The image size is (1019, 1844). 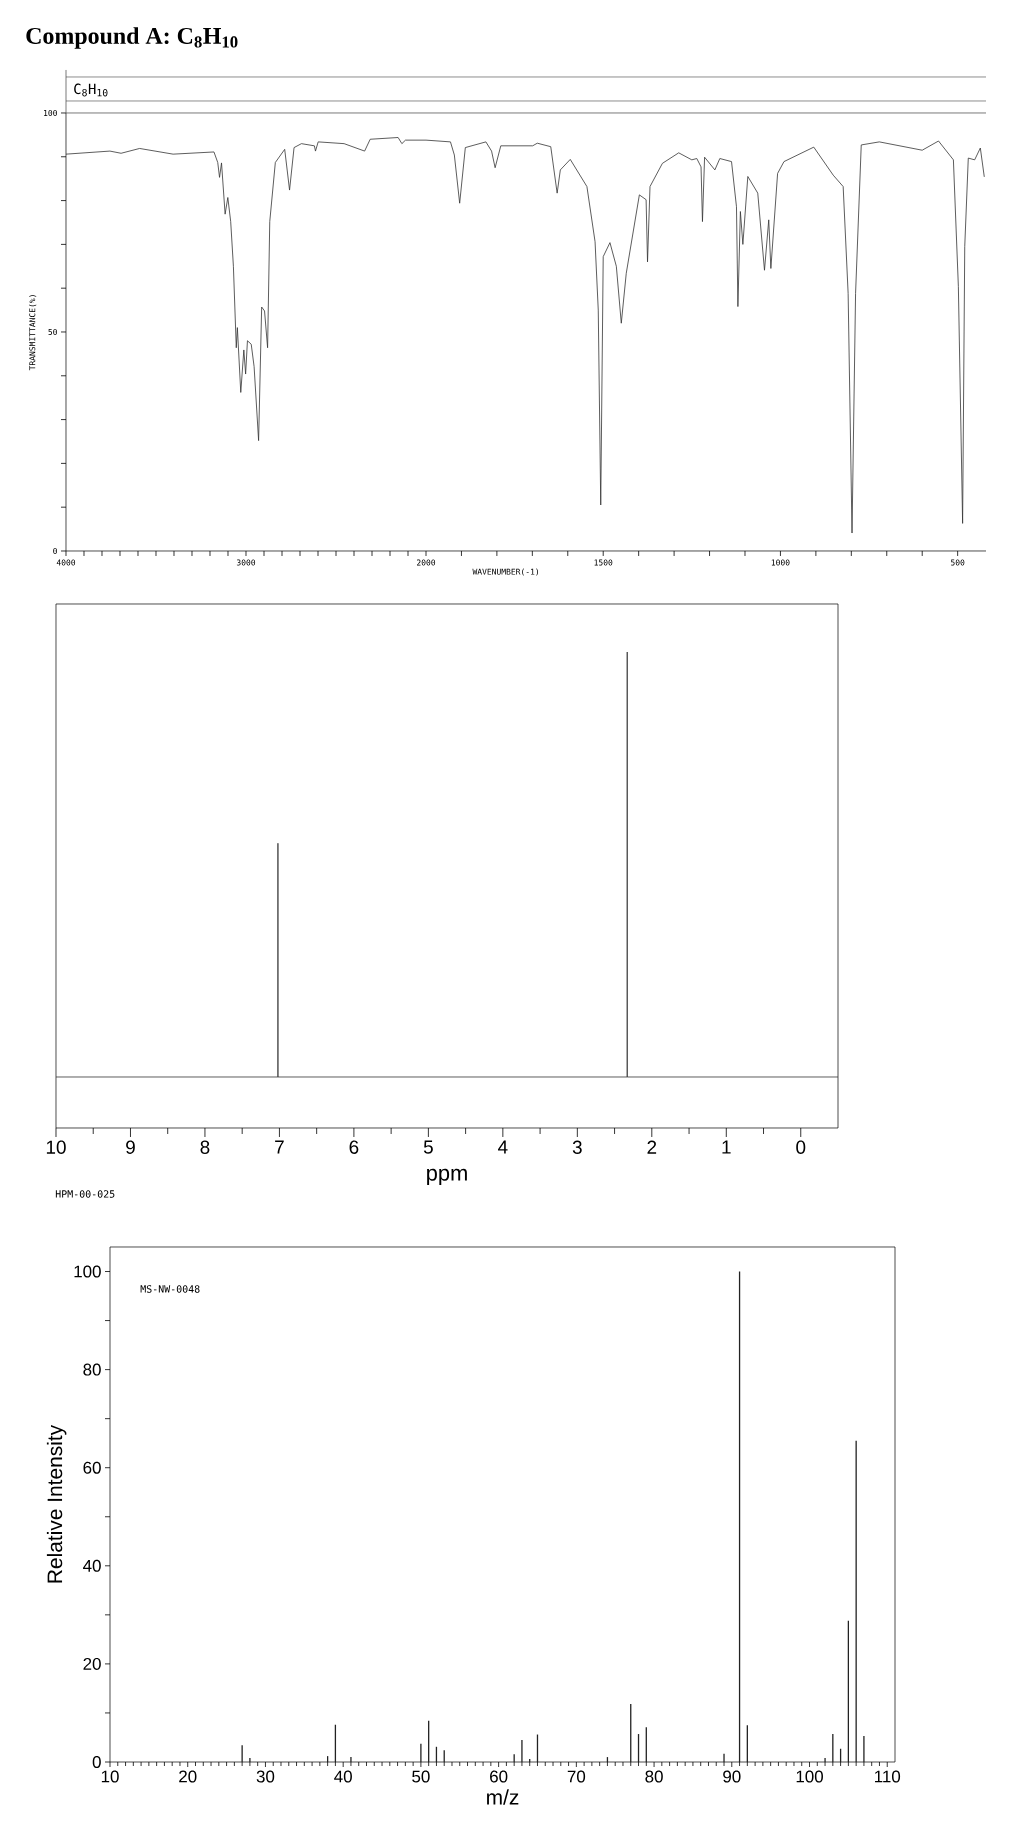 I want to click on x-tick-label: 70, so click(x=576, y=1776).